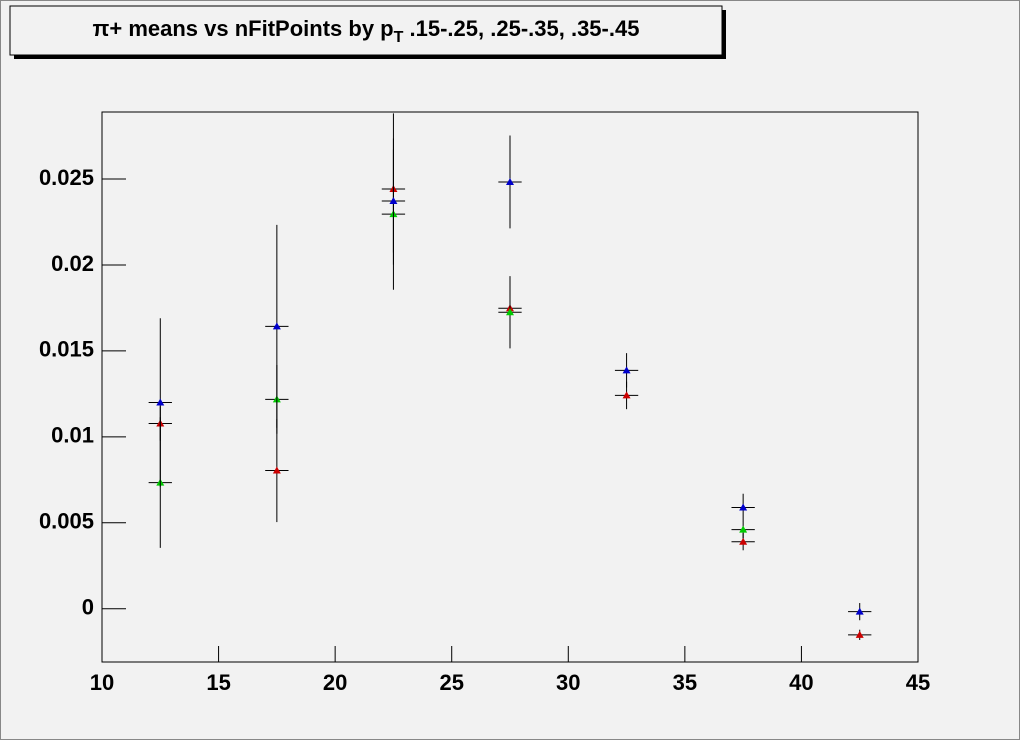 This screenshot has height=740, width=1020. I want to click on x-tick-label: 45, so click(918, 682).